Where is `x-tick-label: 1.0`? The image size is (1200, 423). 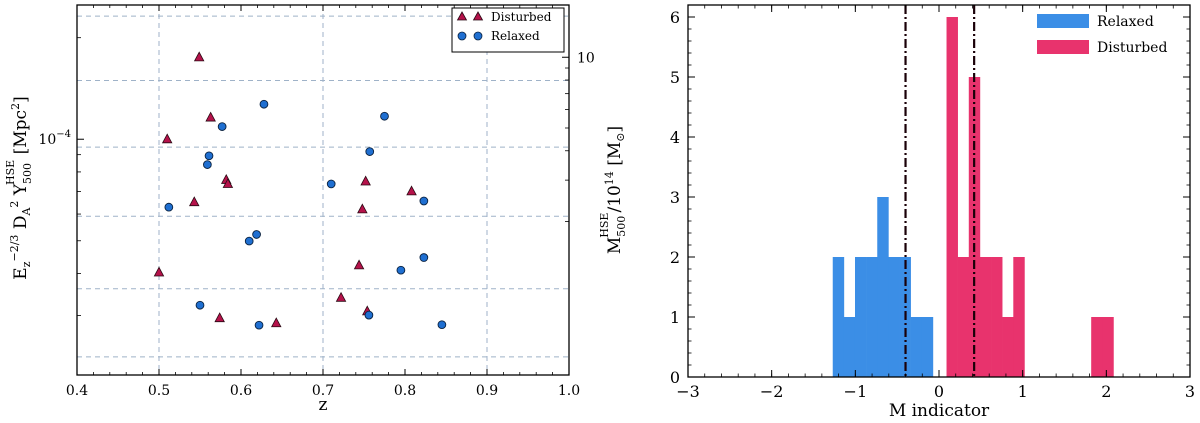 x-tick-label: 1.0 is located at coordinates (569, 391).